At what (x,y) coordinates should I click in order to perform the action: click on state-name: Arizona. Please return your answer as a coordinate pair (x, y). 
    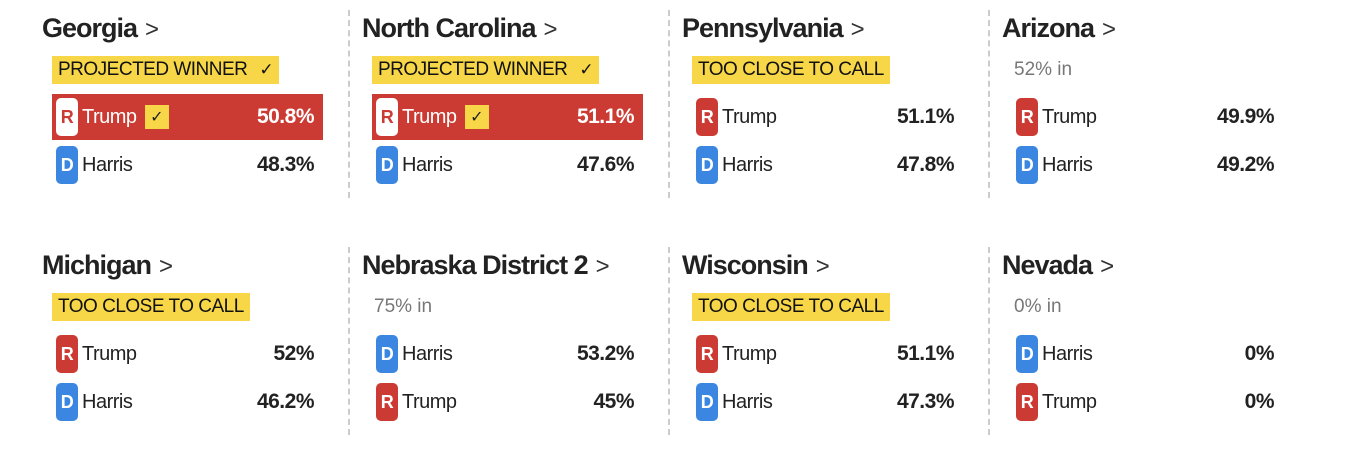
    Looking at the image, I should click on (1048, 28).